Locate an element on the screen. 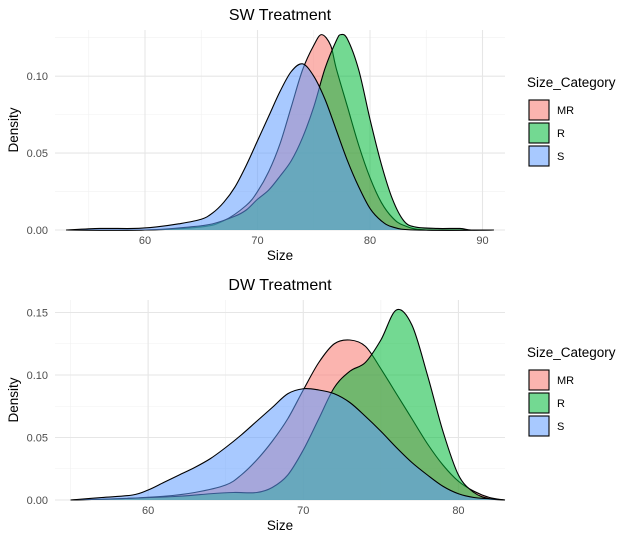  density-area-s is located at coordinates (288, 444).